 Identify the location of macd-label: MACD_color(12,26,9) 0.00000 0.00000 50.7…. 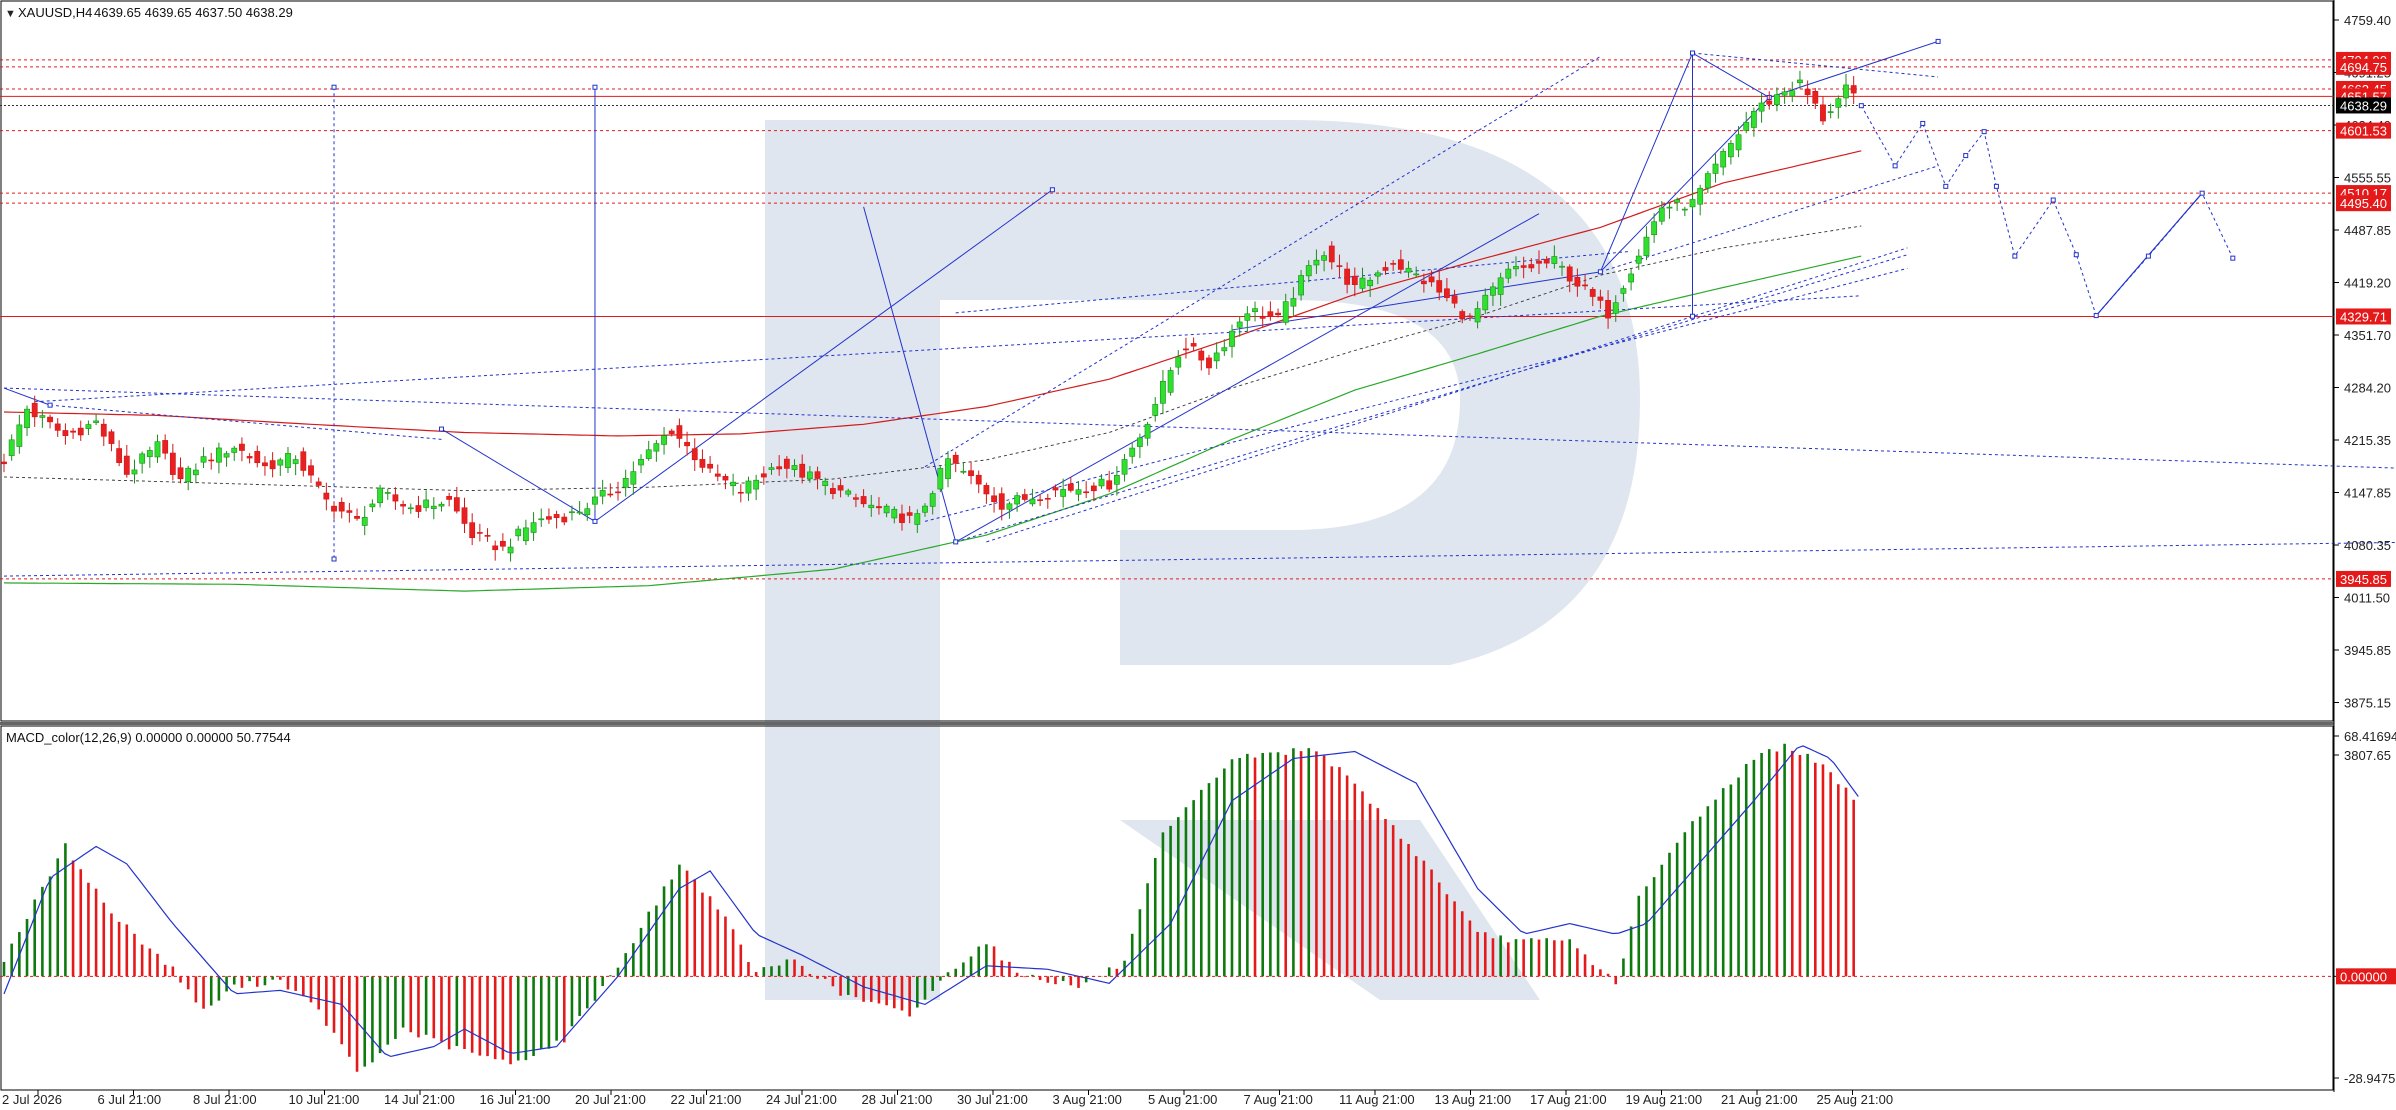
(148, 737).